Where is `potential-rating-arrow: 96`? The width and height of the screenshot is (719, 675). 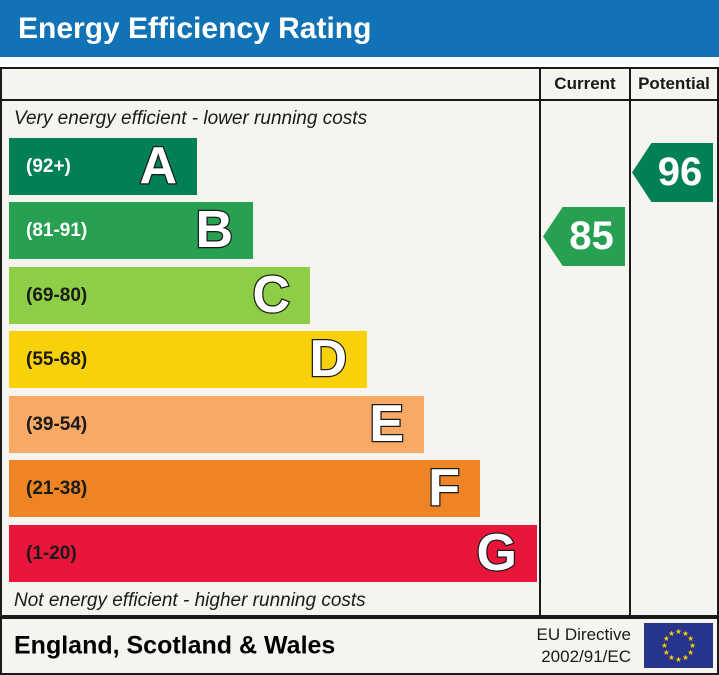 potential-rating-arrow: 96 is located at coordinates (672, 172).